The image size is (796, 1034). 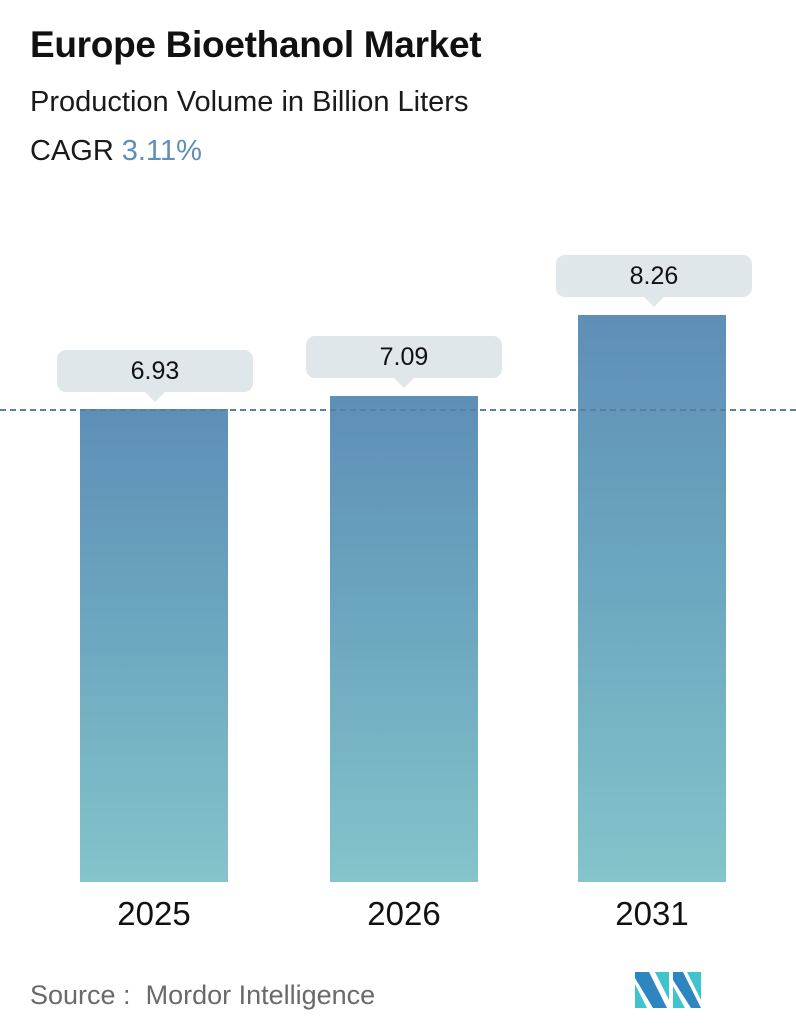 I want to click on data-label-2025: 6.93, so click(x=155, y=371).